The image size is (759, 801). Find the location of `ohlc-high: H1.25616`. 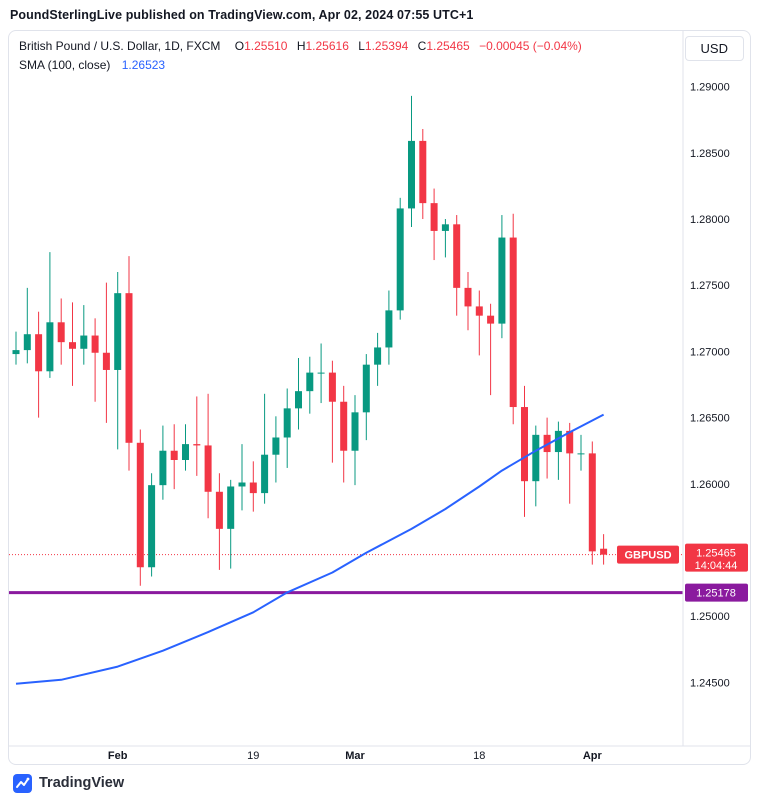

ohlc-high: H1.25616 is located at coordinates (323, 46).